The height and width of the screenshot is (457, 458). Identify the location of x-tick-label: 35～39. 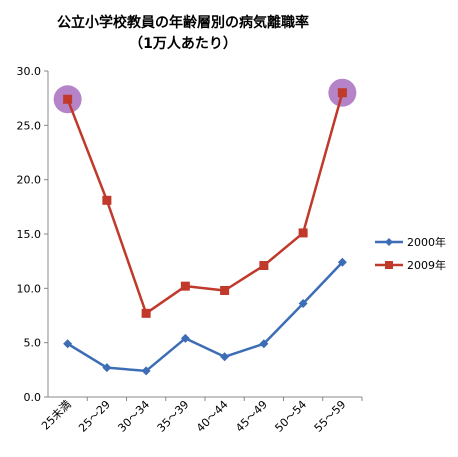
(173, 416).